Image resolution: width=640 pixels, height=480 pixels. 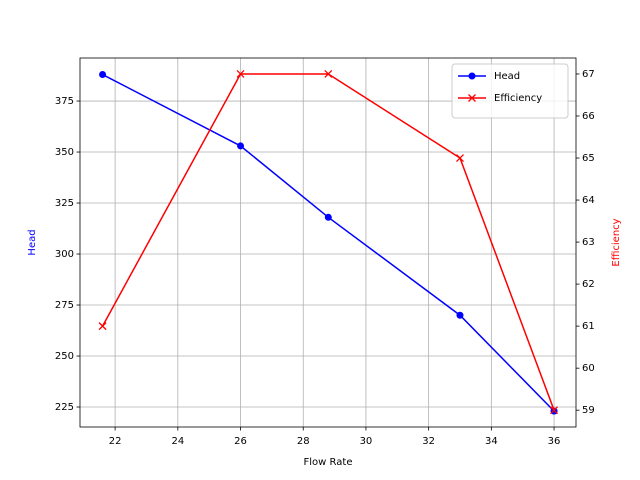 I want to click on x-tick-label: 24, so click(x=177, y=441).